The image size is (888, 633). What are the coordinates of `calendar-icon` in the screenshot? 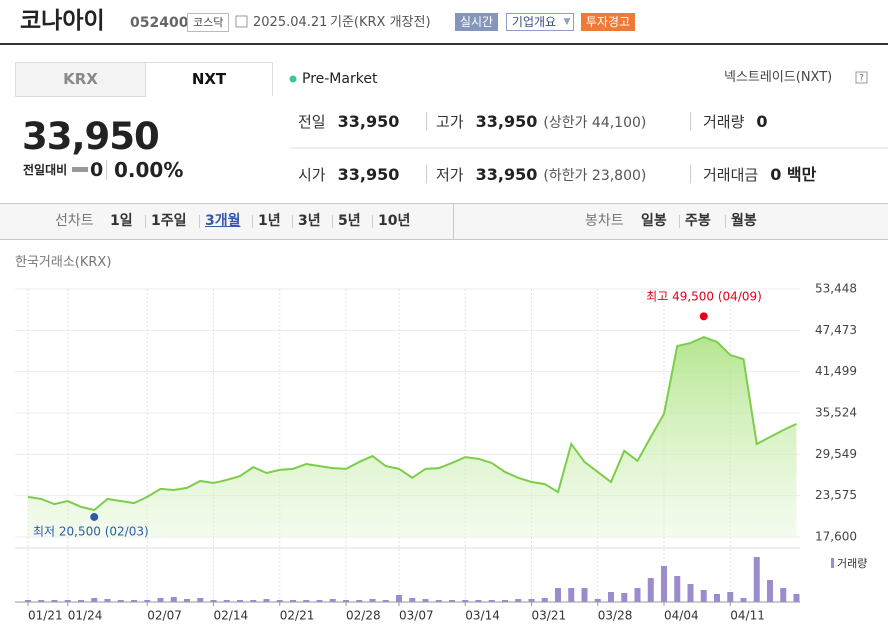 It's located at (241, 21).